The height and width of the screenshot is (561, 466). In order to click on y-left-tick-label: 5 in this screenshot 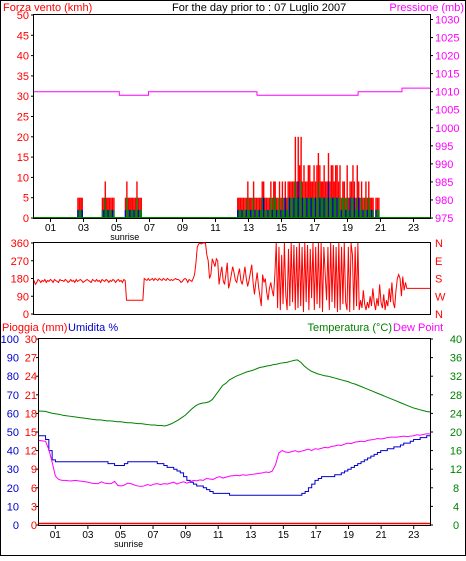, I will do `click(26, 199)`.